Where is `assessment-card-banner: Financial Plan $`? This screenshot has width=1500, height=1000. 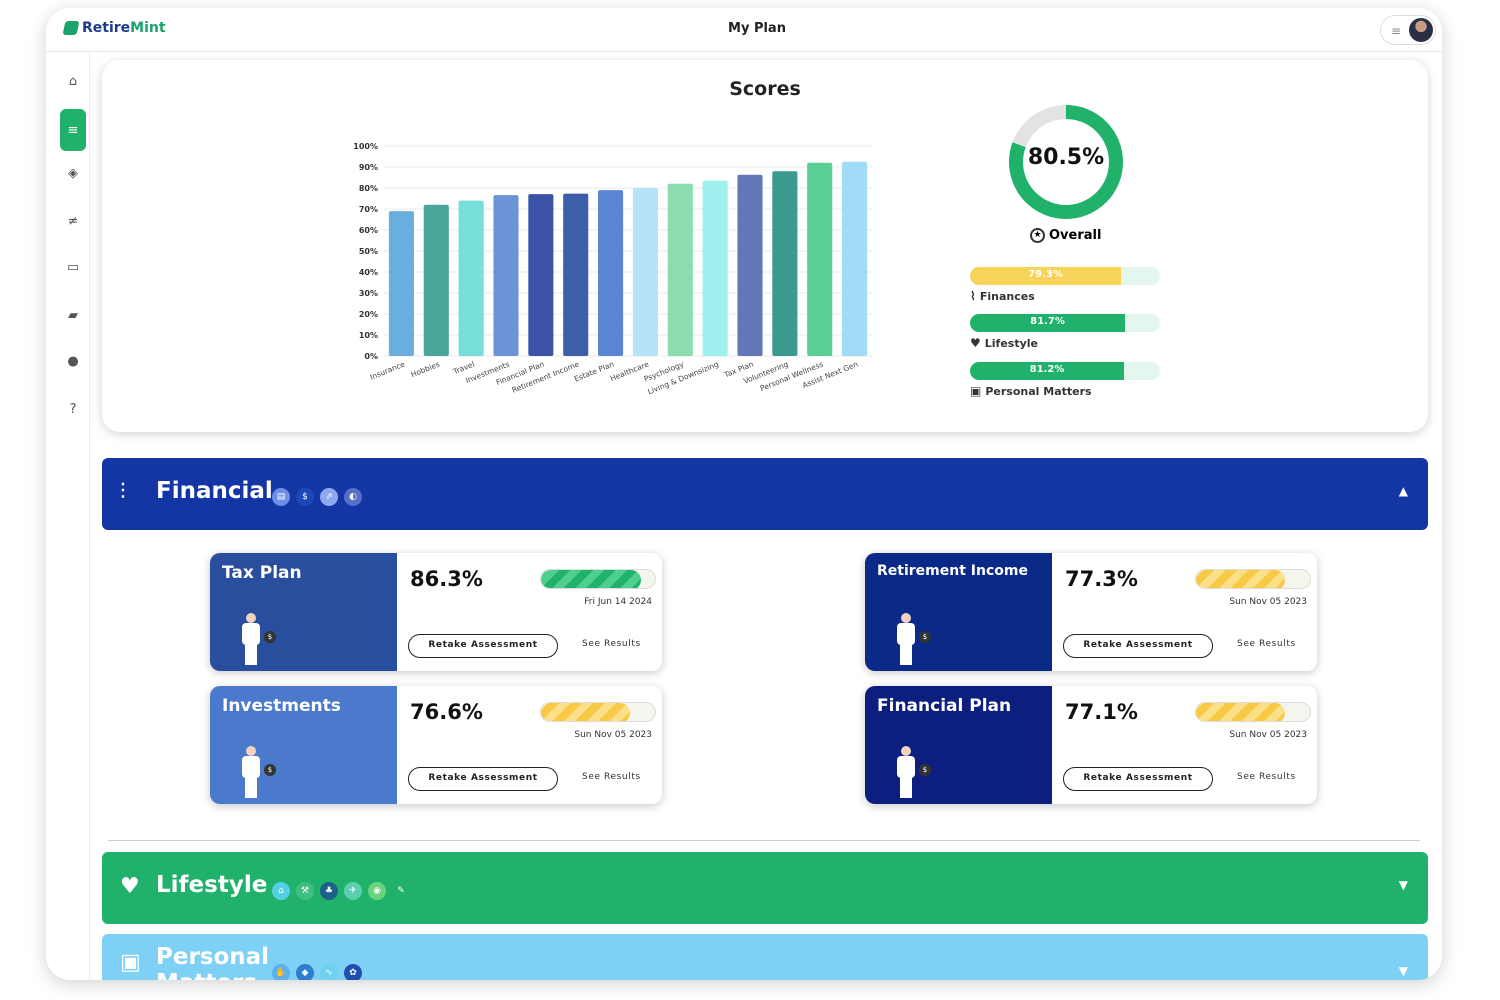 assessment-card-banner: Financial Plan $ is located at coordinates (958, 745).